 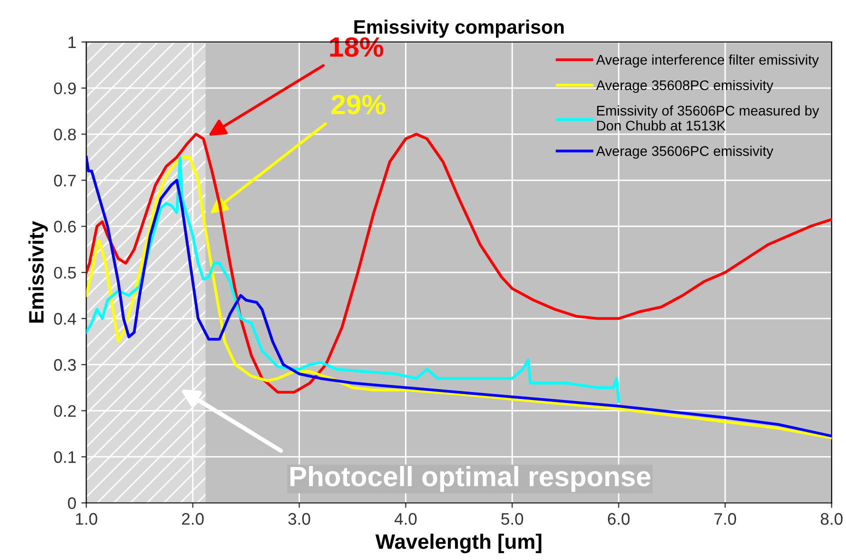 What do you see at coordinates (512, 519) in the screenshot?
I see `x-tick-label: 5.0` at bounding box center [512, 519].